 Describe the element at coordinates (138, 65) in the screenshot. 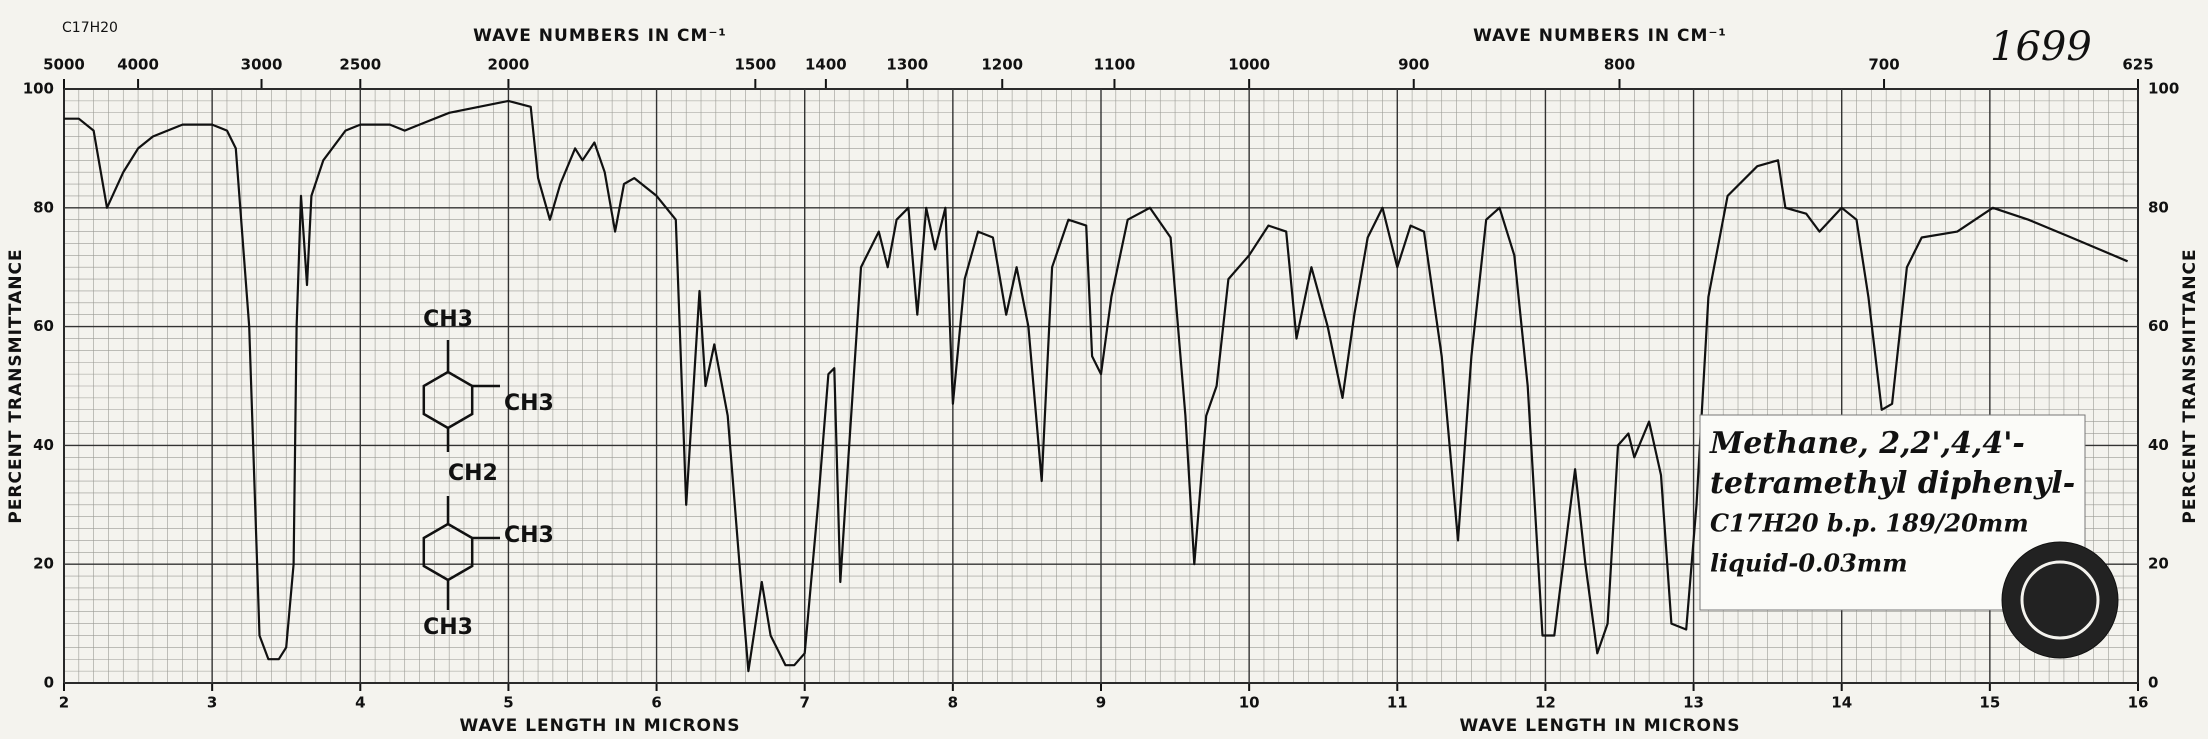

I see `x2-tick-label: 4000` at that location.